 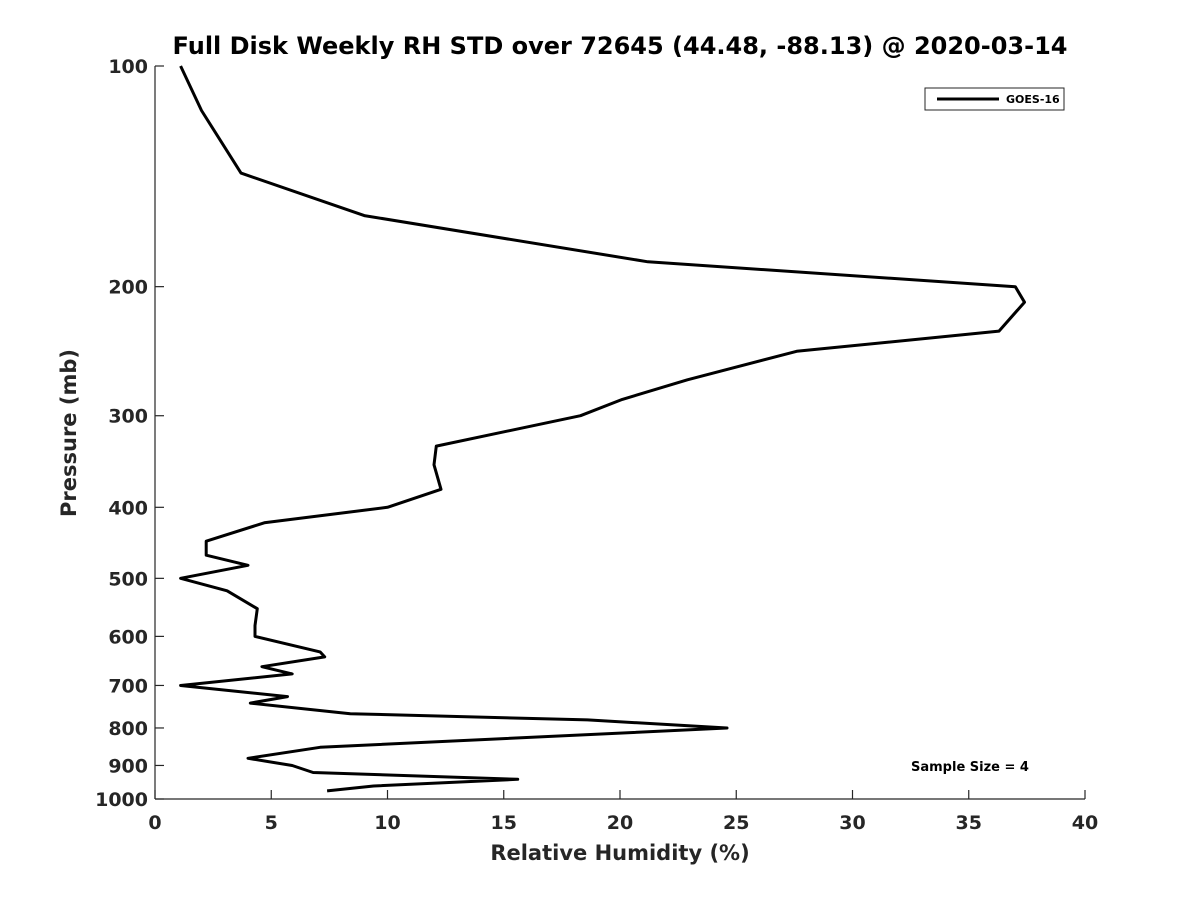 What do you see at coordinates (128, 766) in the screenshot?
I see `y-tick-label: 900` at bounding box center [128, 766].